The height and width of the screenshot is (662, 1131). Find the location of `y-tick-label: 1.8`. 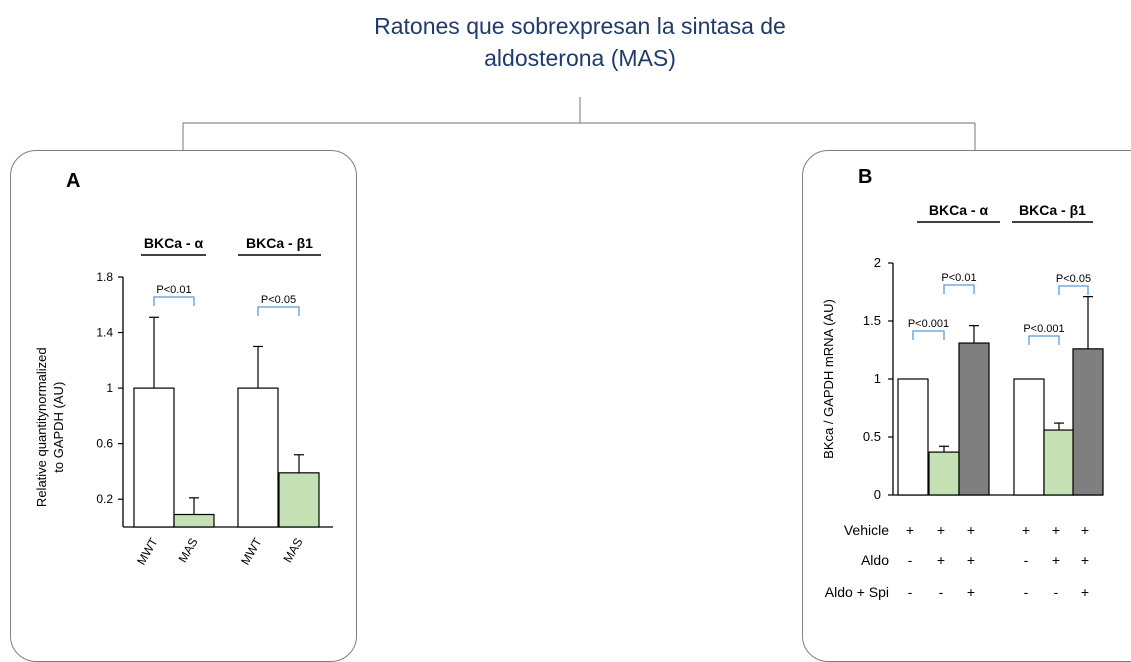

y-tick-label: 1.8 is located at coordinates (104, 277).